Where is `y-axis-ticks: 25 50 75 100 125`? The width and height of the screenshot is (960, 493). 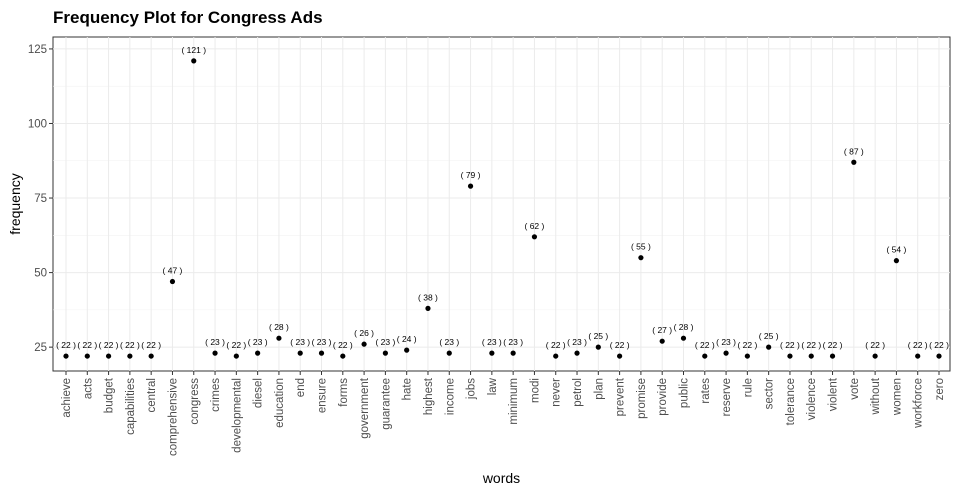 y-axis-ticks: 25 50 75 100 125 is located at coordinates (40, 199).